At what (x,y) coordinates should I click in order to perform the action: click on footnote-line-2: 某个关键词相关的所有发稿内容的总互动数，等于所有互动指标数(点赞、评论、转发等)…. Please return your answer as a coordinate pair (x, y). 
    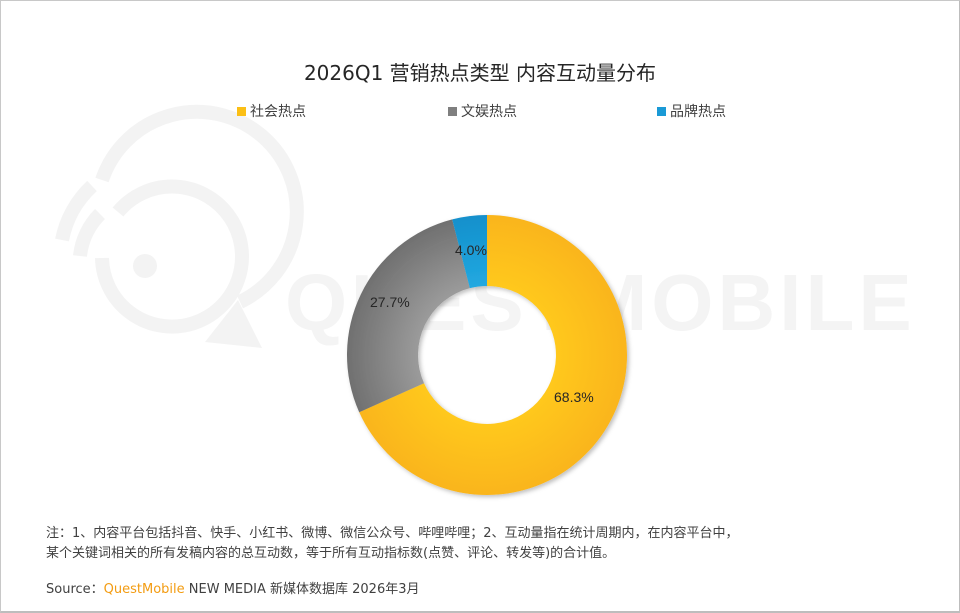
    Looking at the image, I should click on (331, 553).